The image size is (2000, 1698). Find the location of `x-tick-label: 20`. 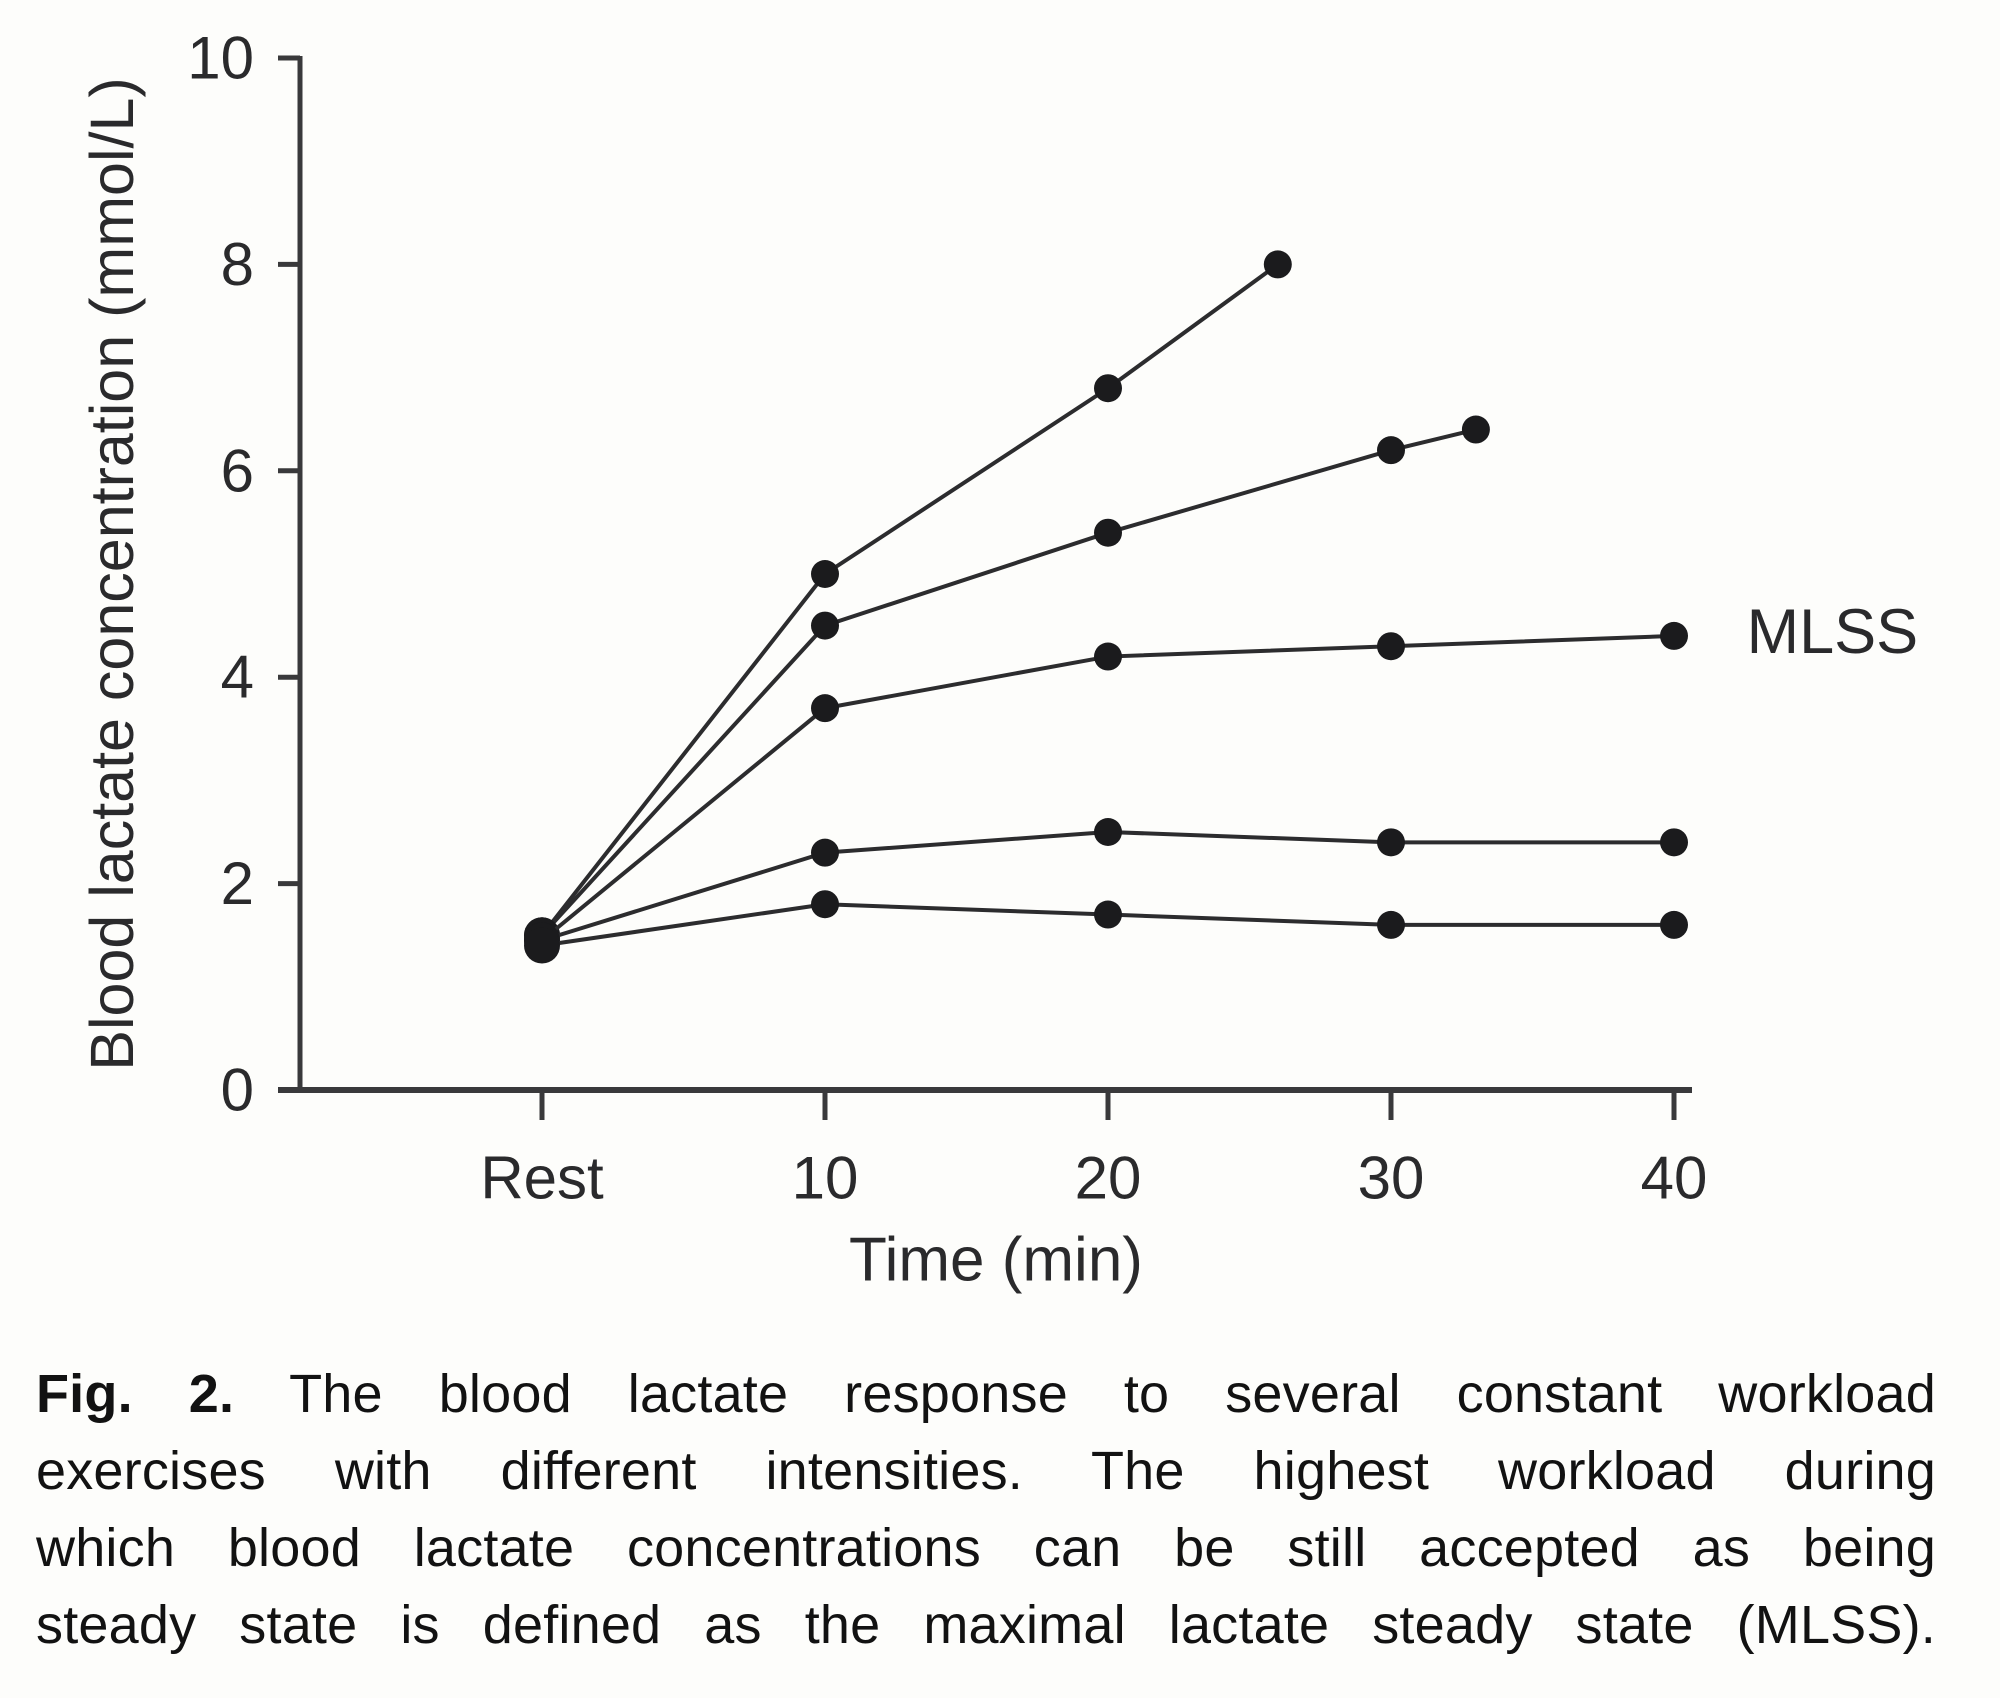

x-tick-label: 20 is located at coordinates (1108, 1178).